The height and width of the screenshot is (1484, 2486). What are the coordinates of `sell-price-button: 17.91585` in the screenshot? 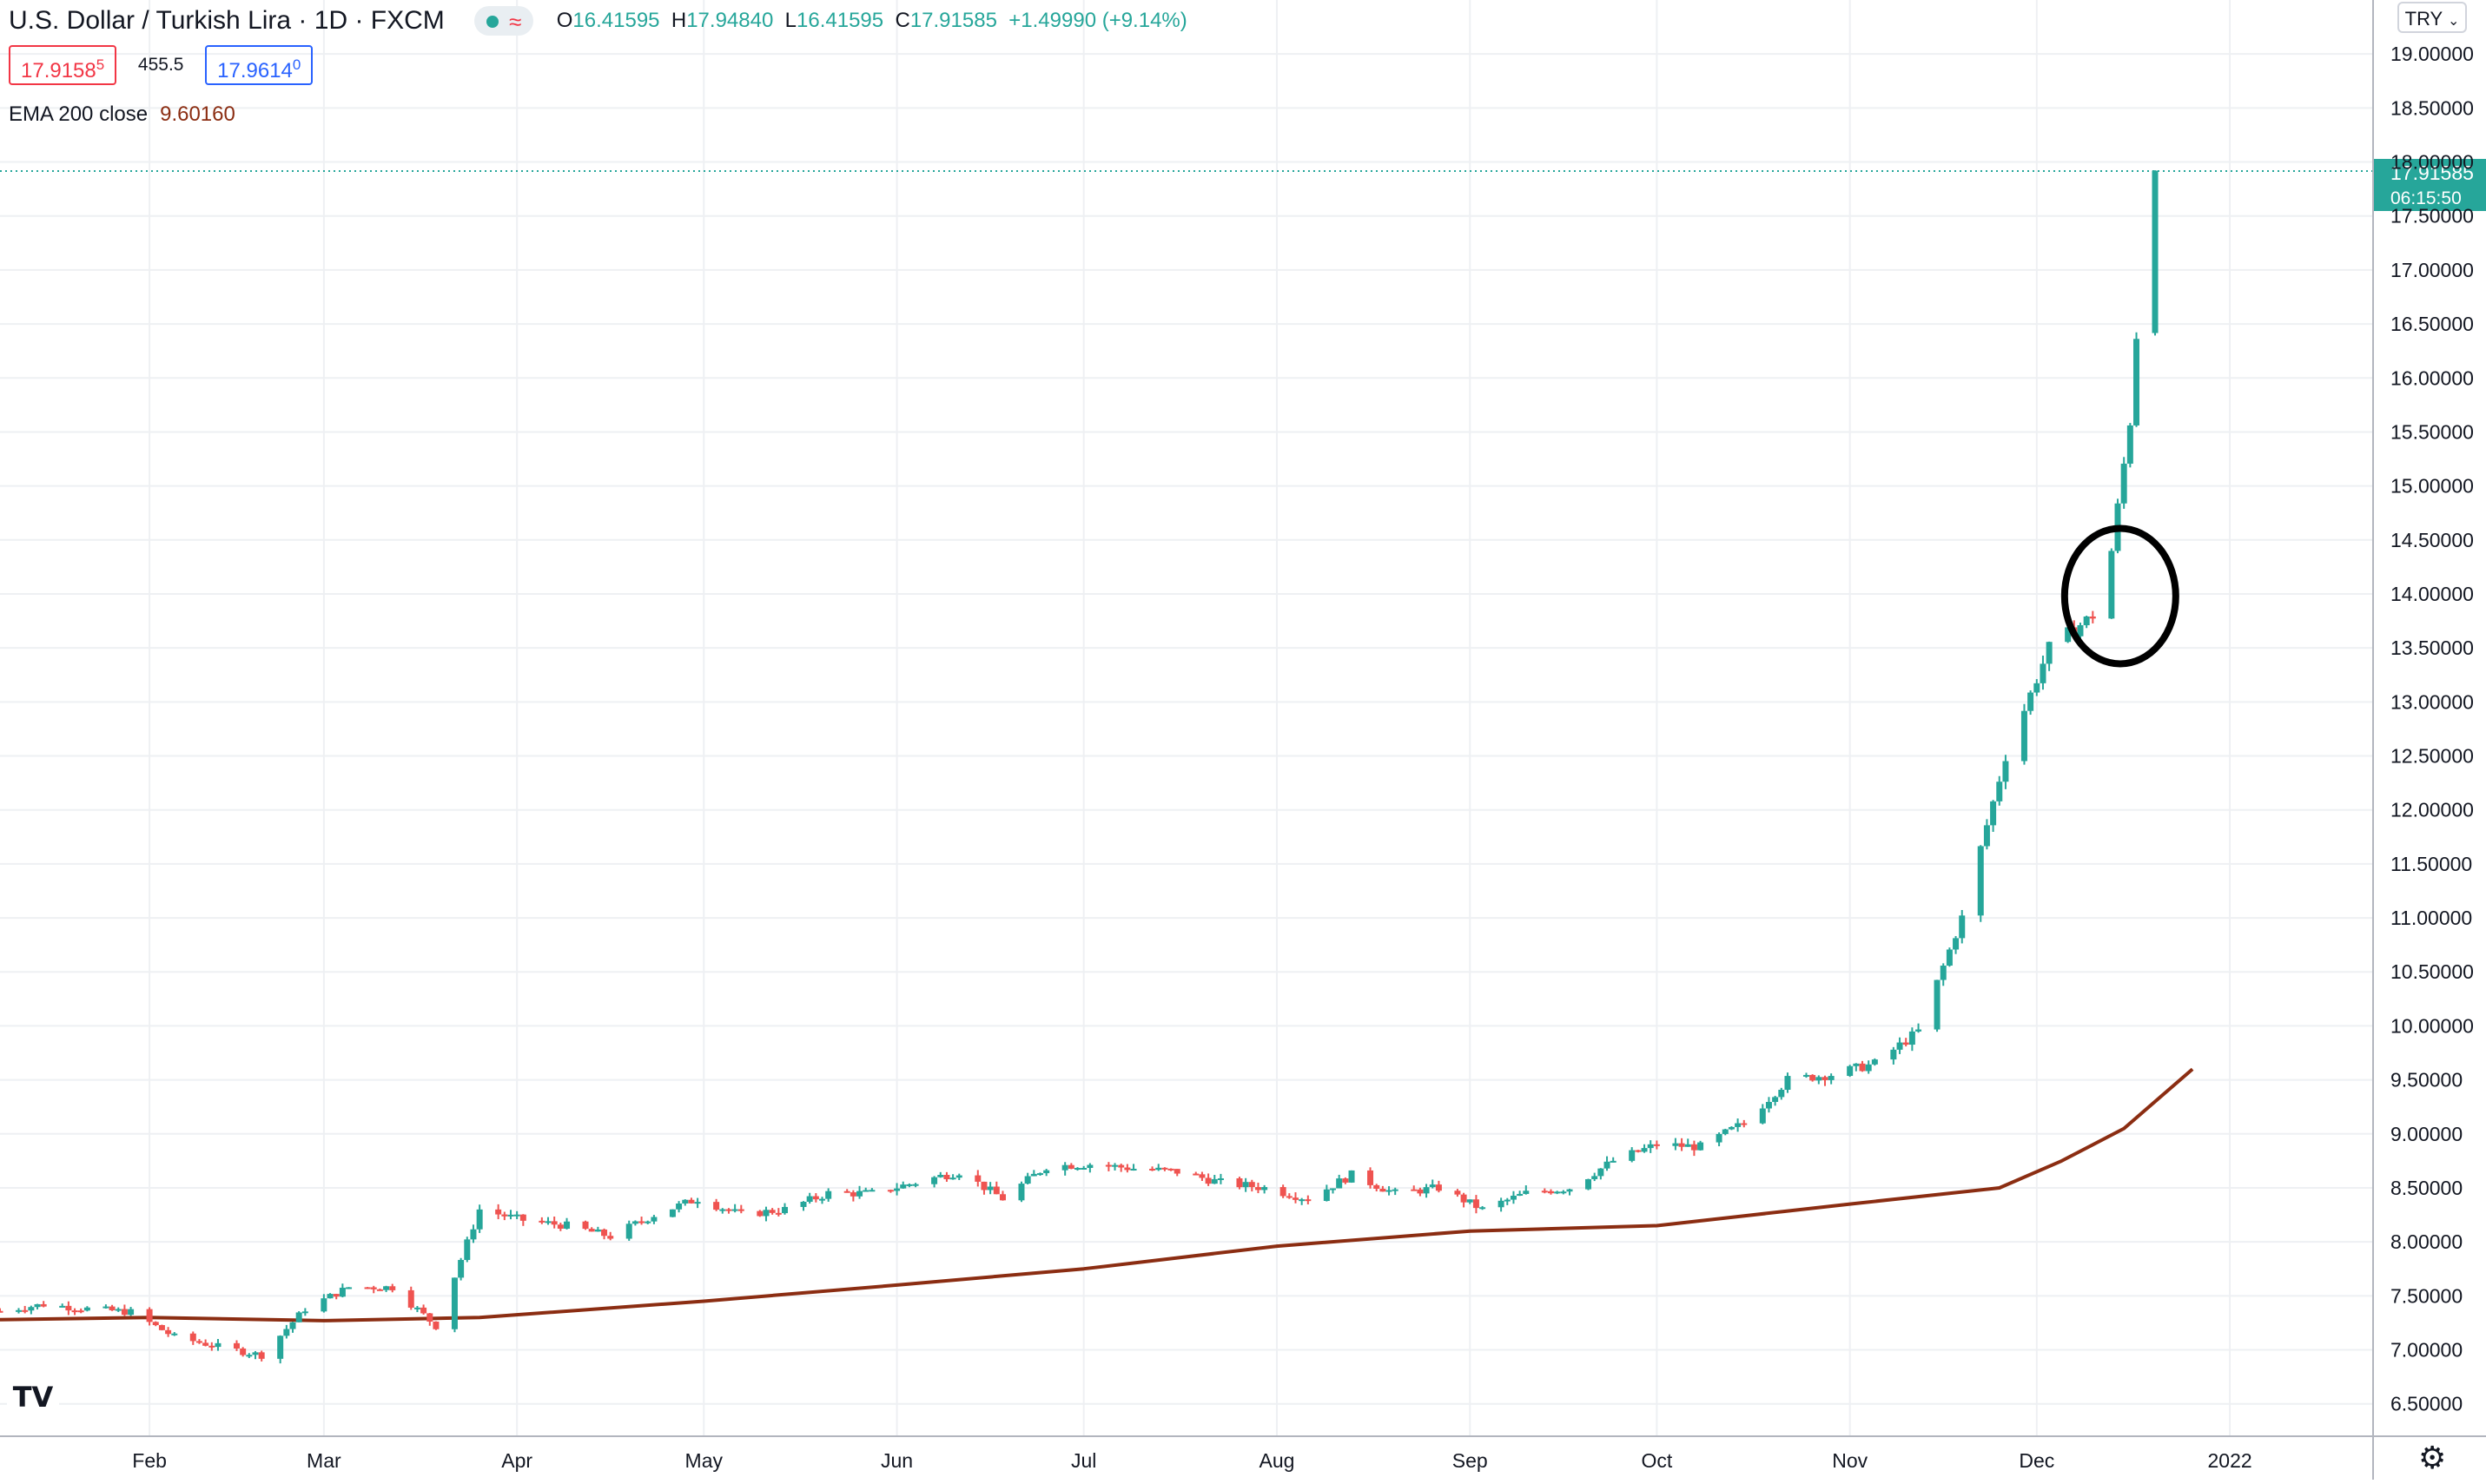 It's located at (63, 65).